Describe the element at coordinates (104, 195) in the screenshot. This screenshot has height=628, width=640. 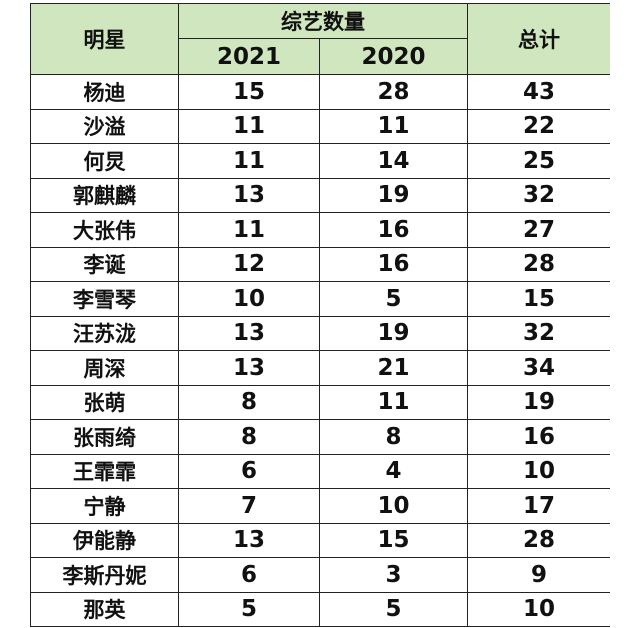
I see `cell-name: 郭麒麟` at that location.